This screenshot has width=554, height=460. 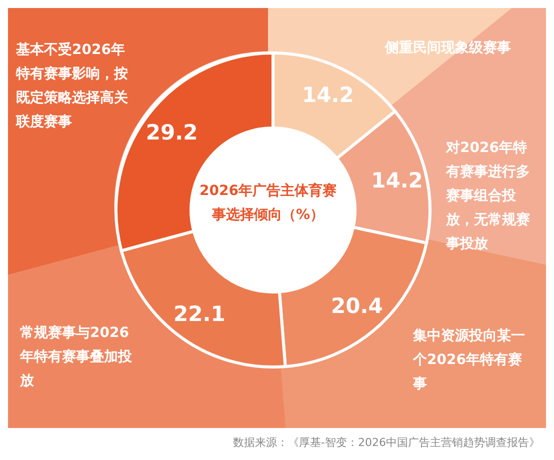 What do you see at coordinates (268, 203) in the screenshot?
I see `text: 2026年广告主体育赛事选择倾向（%）` at bounding box center [268, 203].